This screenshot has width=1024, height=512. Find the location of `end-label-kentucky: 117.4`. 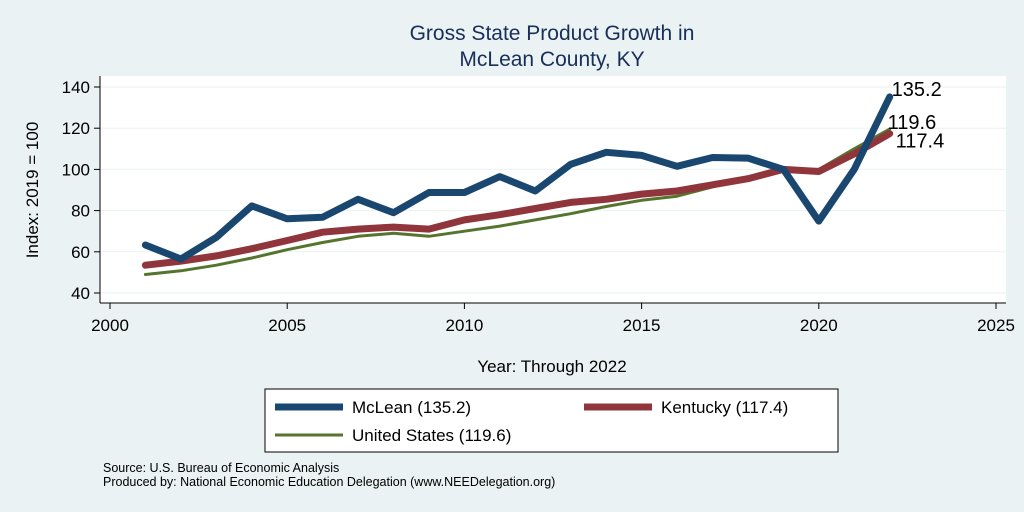

end-label-kentucky: 117.4 is located at coordinates (920, 142).